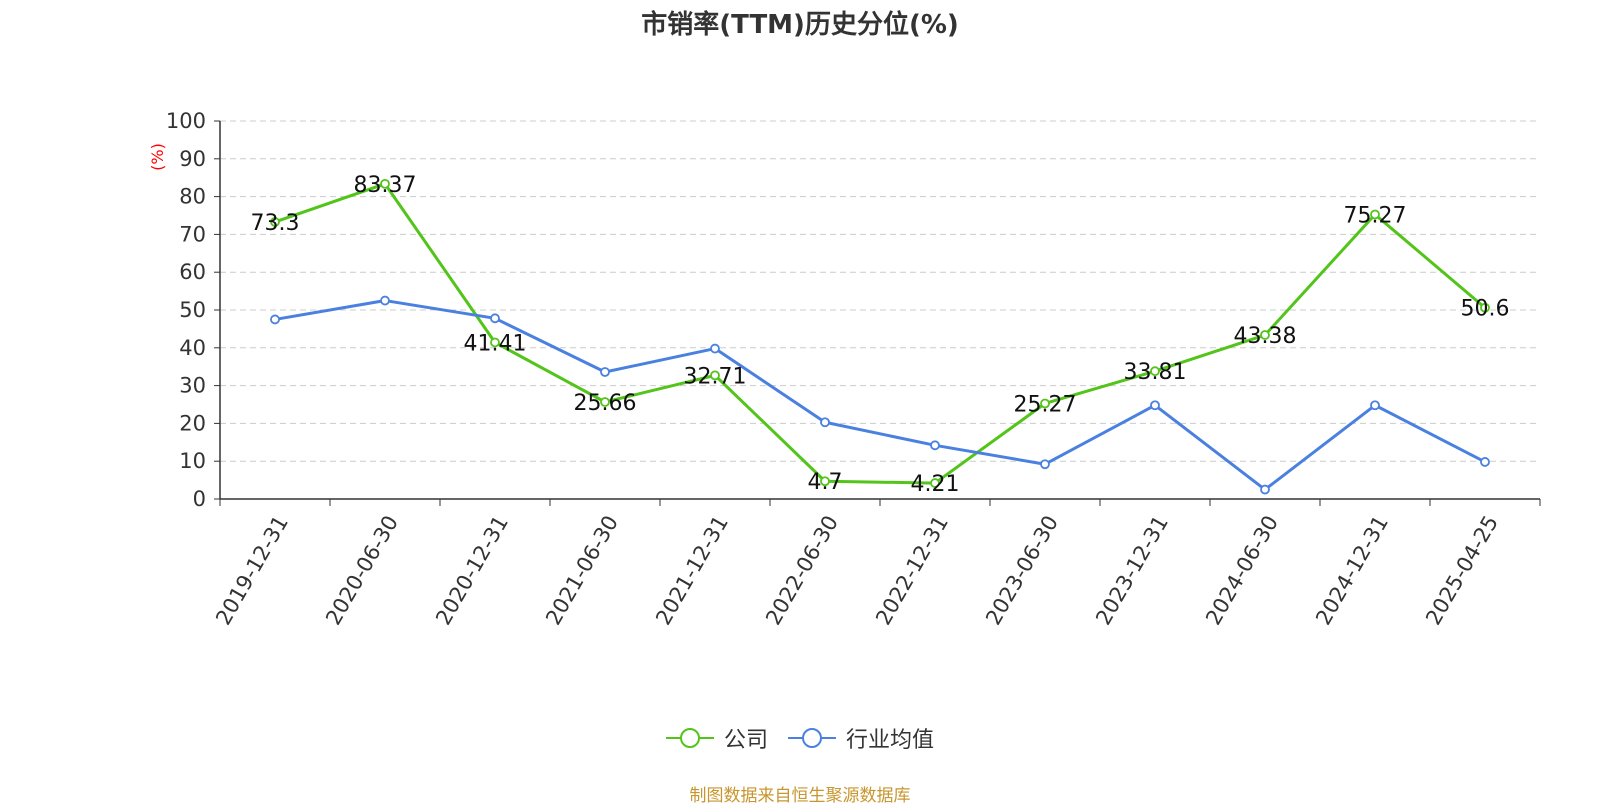 This screenshot has width=1600, height=806. I want to click on y-tick-label: 60, so click(192, 272).